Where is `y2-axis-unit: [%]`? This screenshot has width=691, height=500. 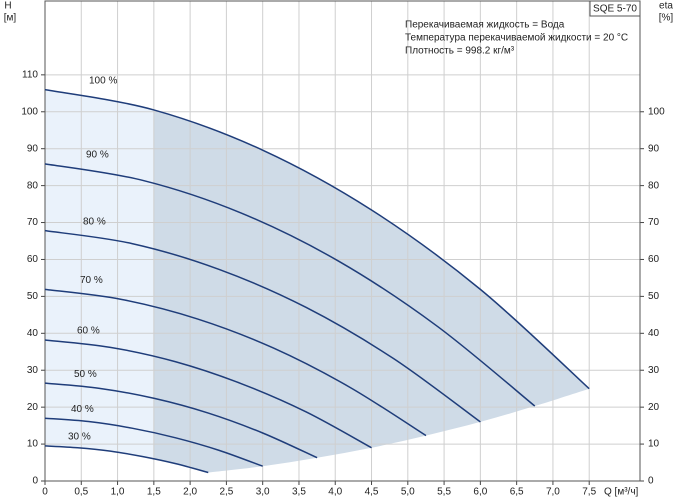 y2-axis-unit: [%] is located at coordinates (666, 18).